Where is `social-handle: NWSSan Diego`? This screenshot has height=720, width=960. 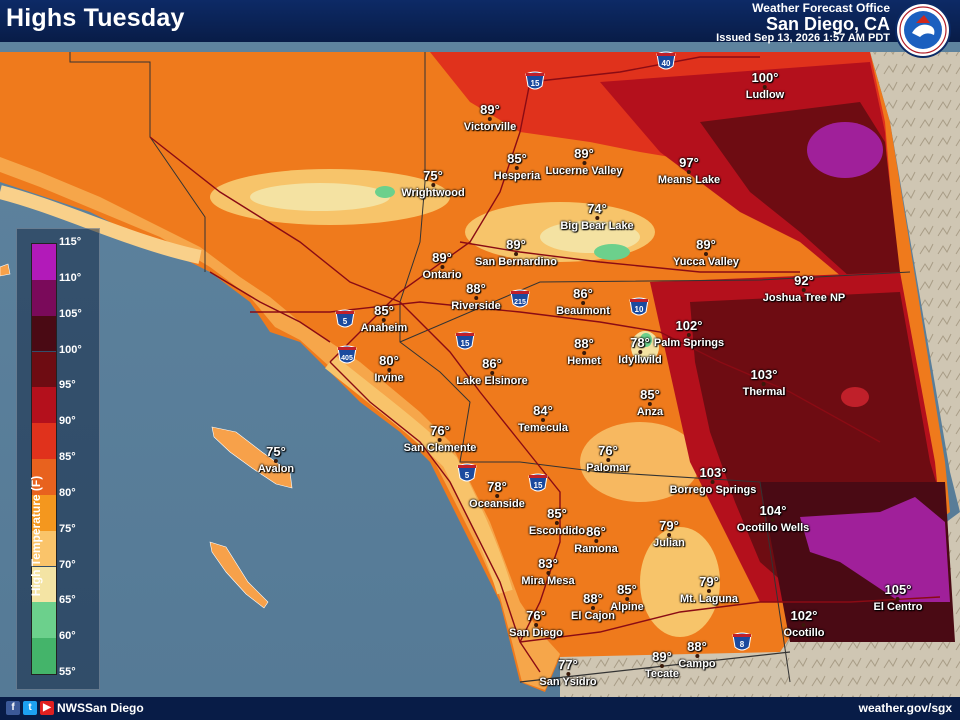 social-handle: NWSSan Diego is located at coordinates (100, 708).